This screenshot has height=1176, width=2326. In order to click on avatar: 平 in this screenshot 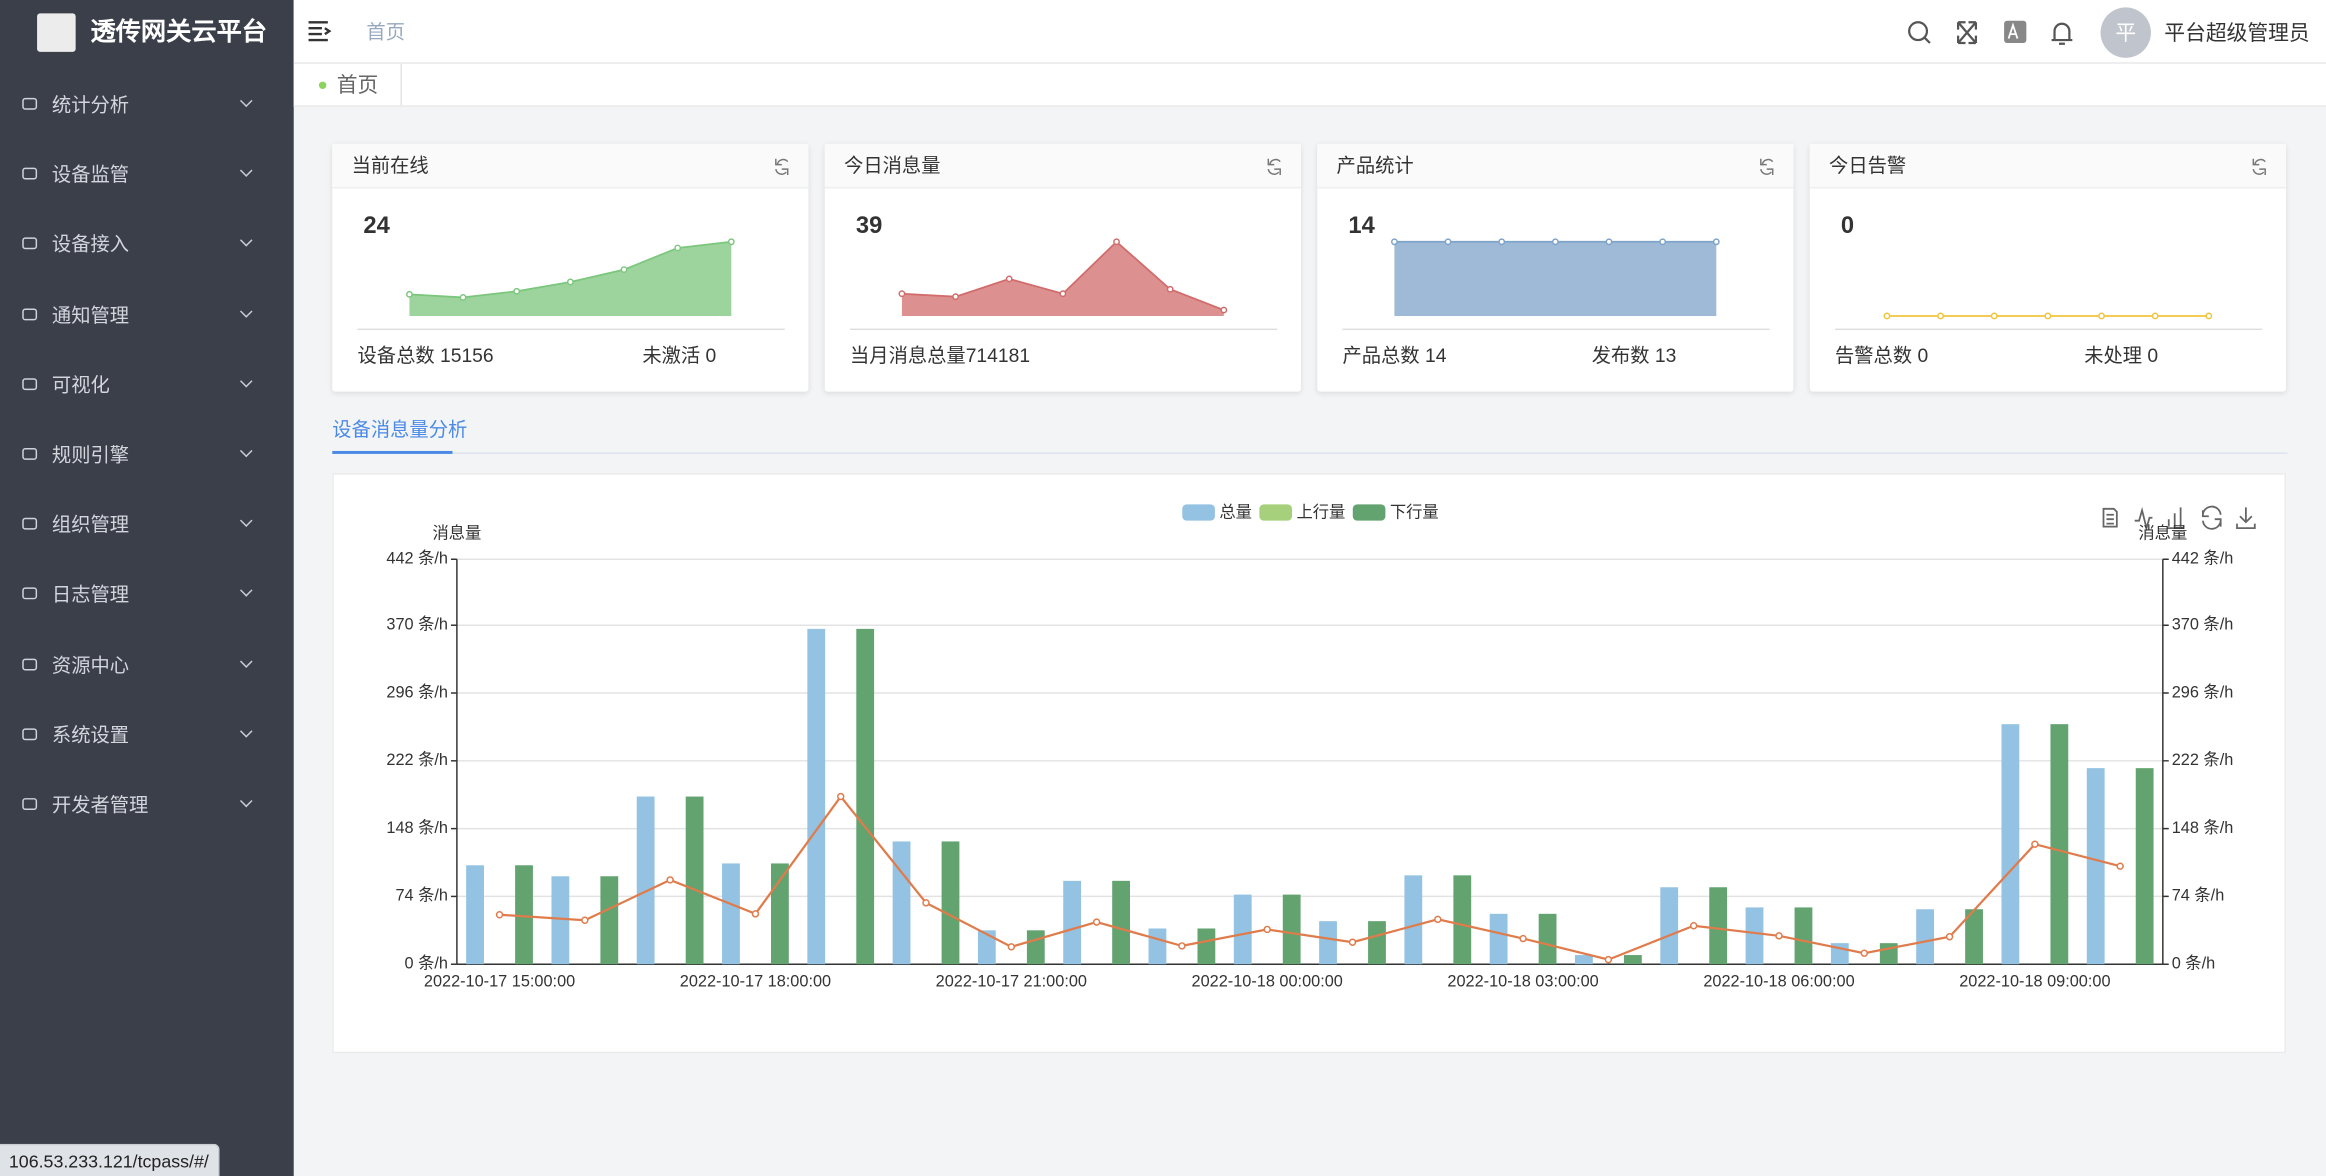, I will do `click(2125, 32)`.